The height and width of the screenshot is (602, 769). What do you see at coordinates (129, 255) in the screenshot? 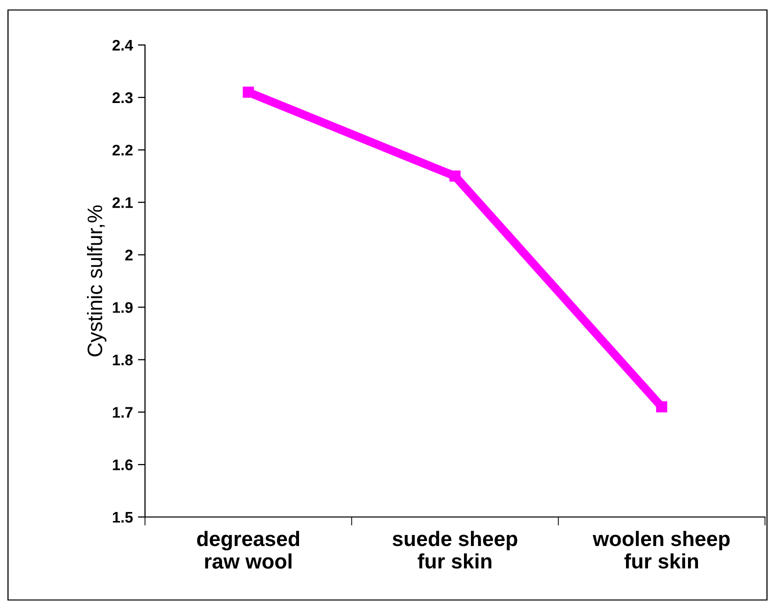
I see `y-tick-label: 2` at bounding box center [129, 255].